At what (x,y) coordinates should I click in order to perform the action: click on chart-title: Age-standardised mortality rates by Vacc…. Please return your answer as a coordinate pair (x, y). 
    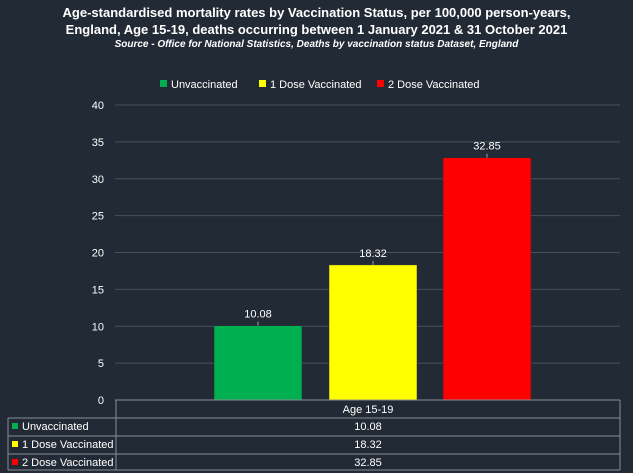
    Looking at the image, I should click on (316, 21).